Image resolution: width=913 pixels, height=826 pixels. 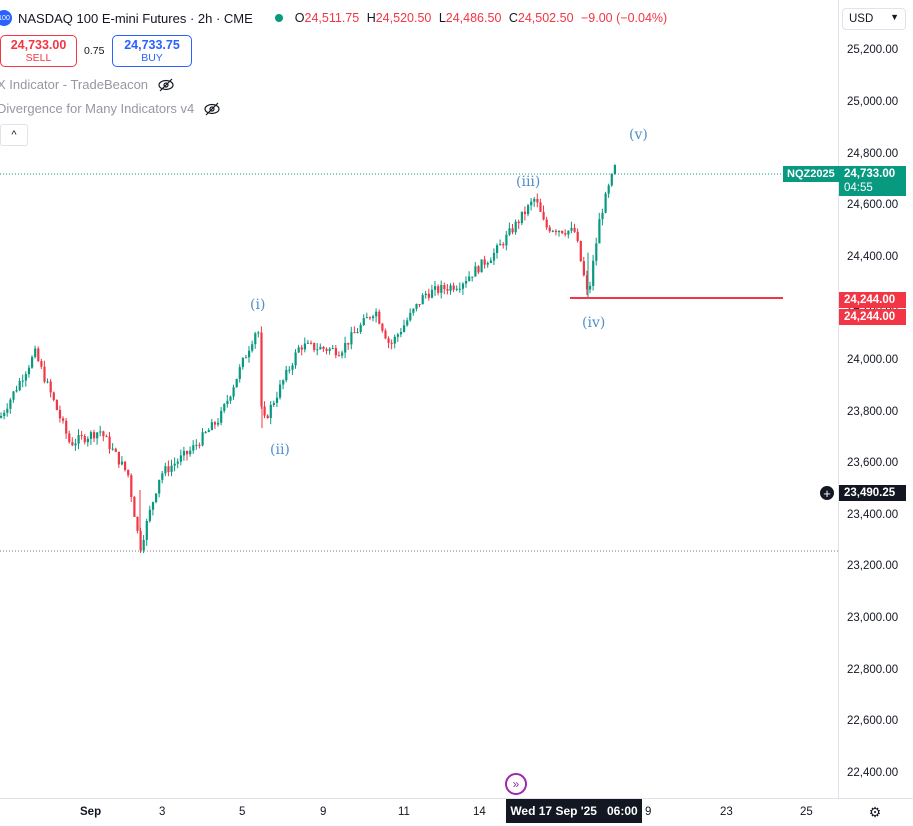 I want to click on time-tick-label: 3, so click(x=162, y=812).